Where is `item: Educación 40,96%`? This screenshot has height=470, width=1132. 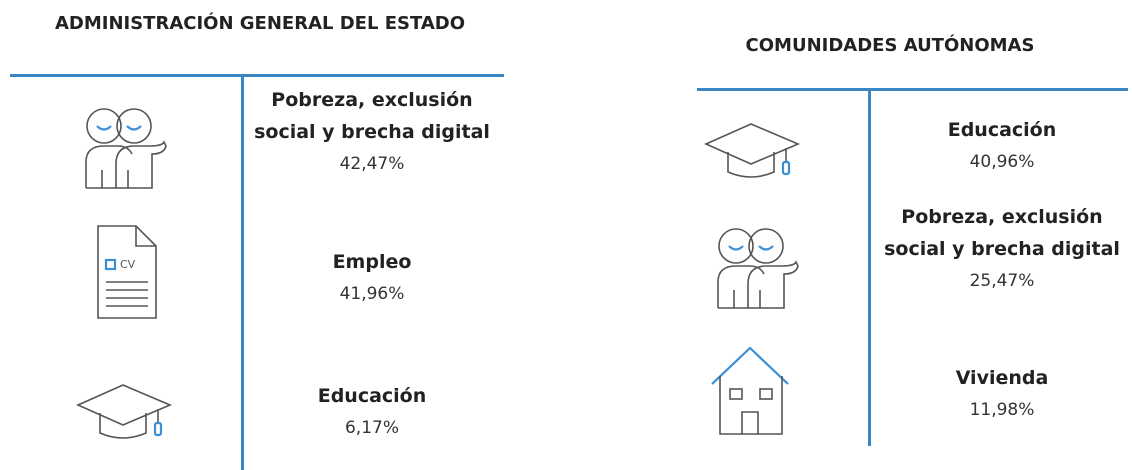 item: Educación 40,96% is located at coordinates (1002, 146).